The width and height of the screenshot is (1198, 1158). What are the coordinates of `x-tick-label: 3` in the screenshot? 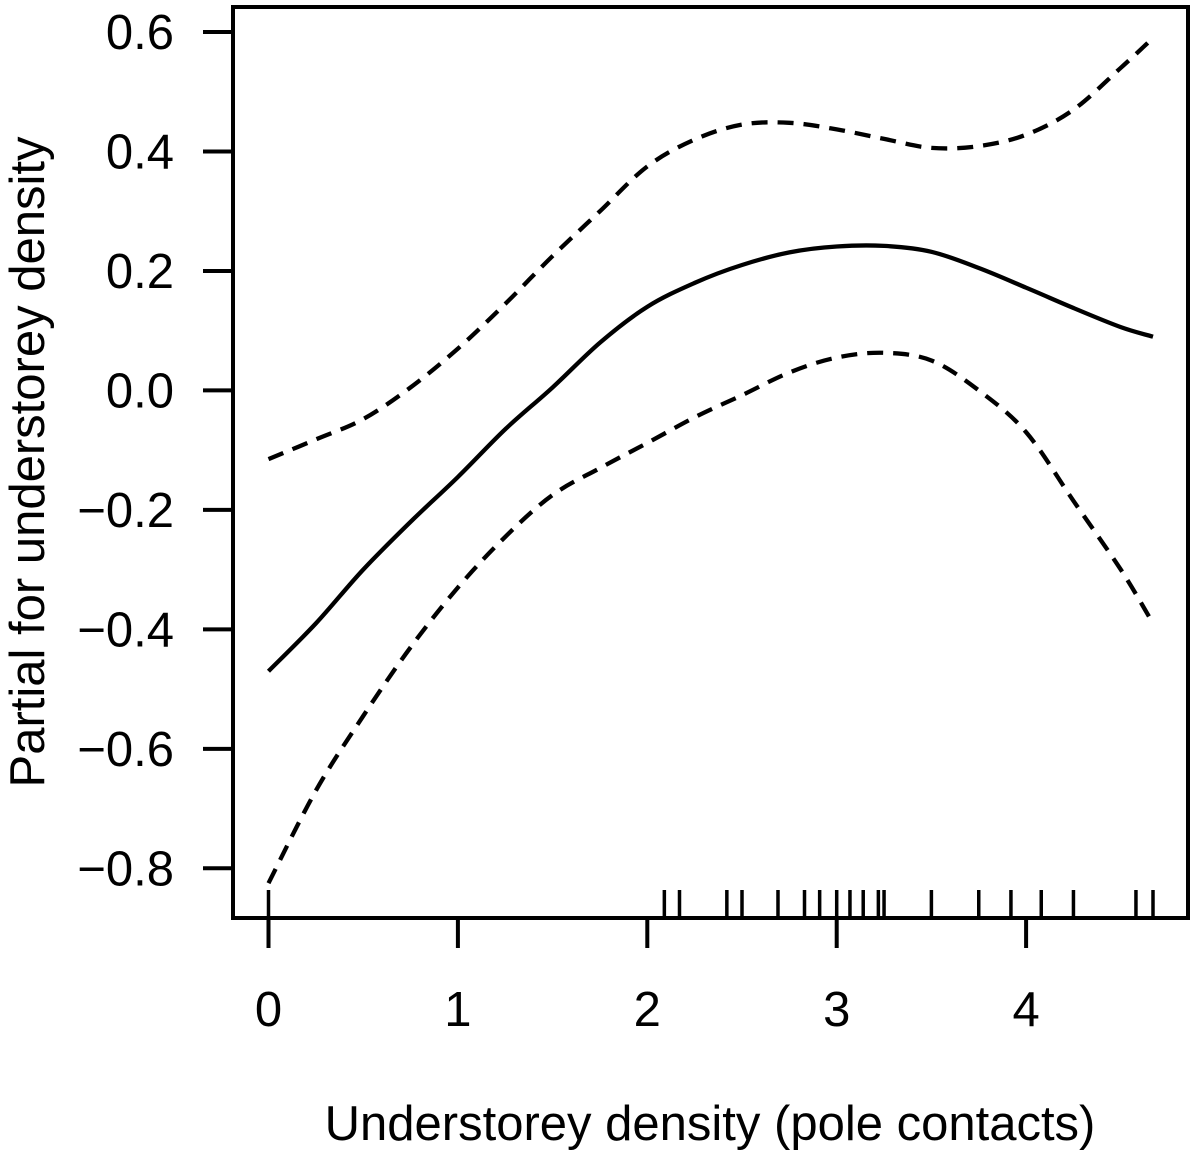 It's located at (836, 1010).